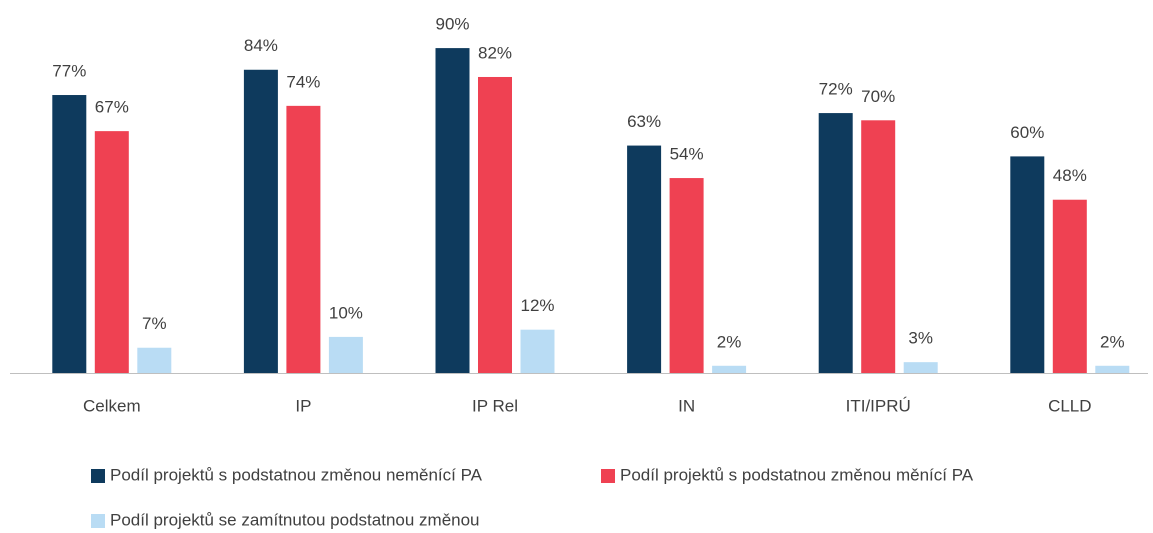  Describe the element at coordinates (1070, 175) in the screenshot. I see `data-label: 48%` at that location.